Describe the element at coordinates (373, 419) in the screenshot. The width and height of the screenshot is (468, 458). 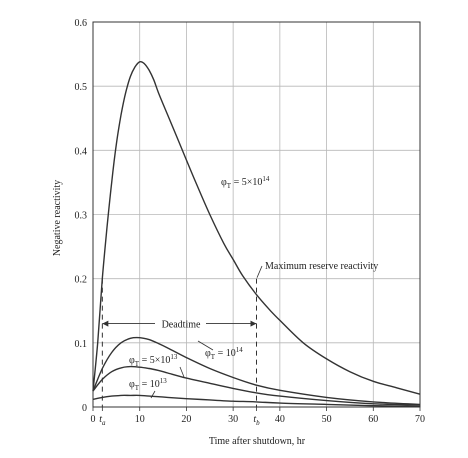
I see `x-tick-label: 60` at that location.